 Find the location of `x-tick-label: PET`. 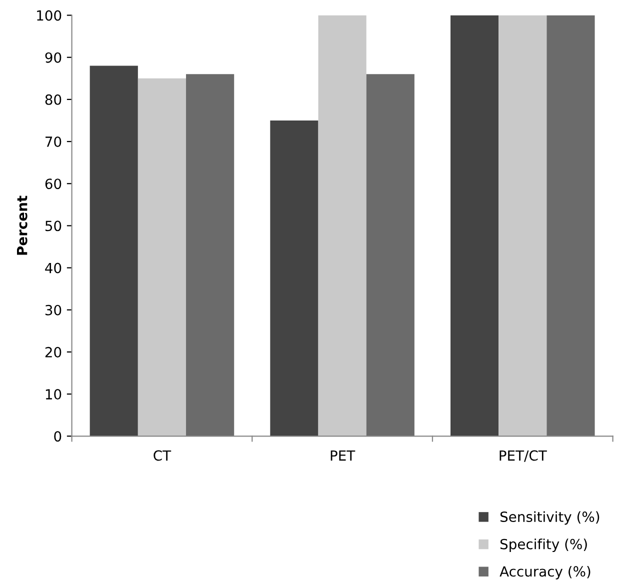

x-tick-label: PET is located at coordinates (343, 455).